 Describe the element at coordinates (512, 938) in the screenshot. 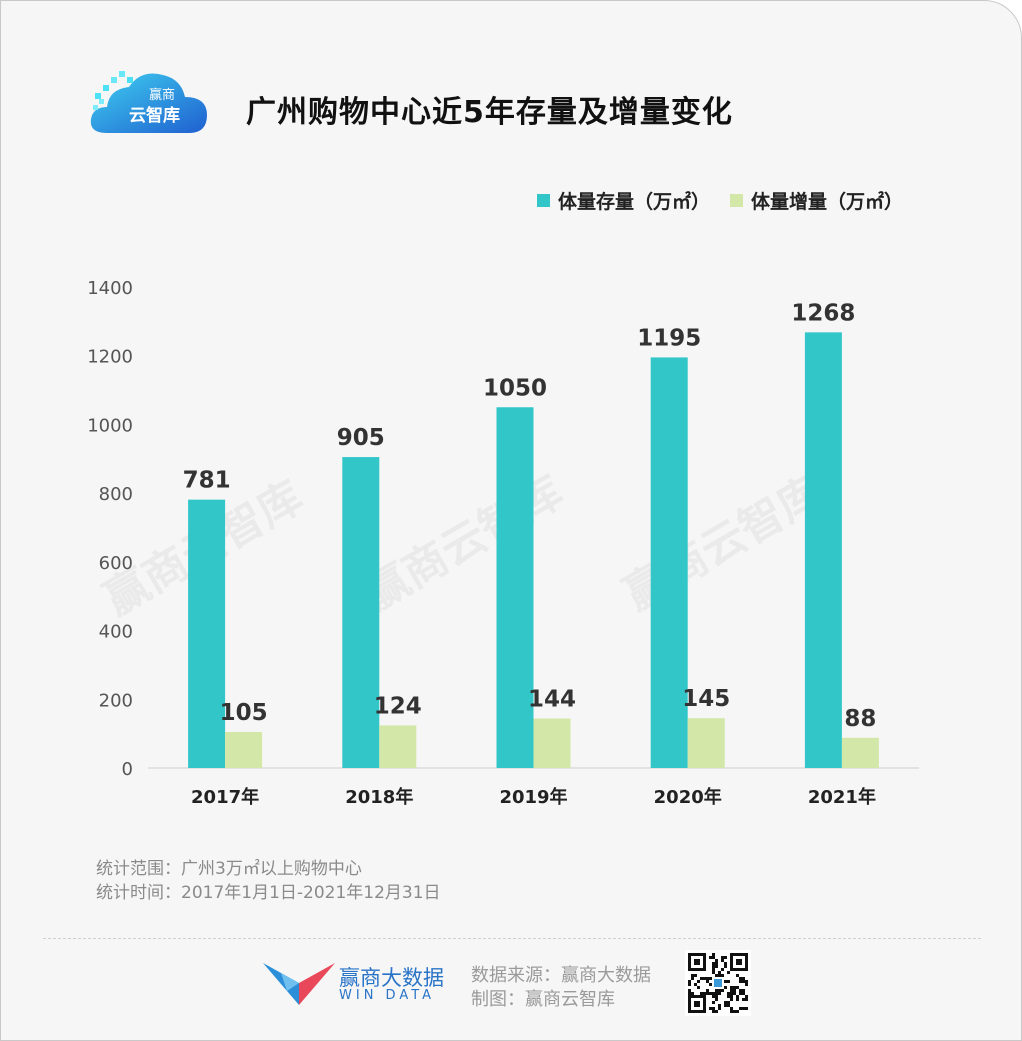

I see `footer-divider` at that location.